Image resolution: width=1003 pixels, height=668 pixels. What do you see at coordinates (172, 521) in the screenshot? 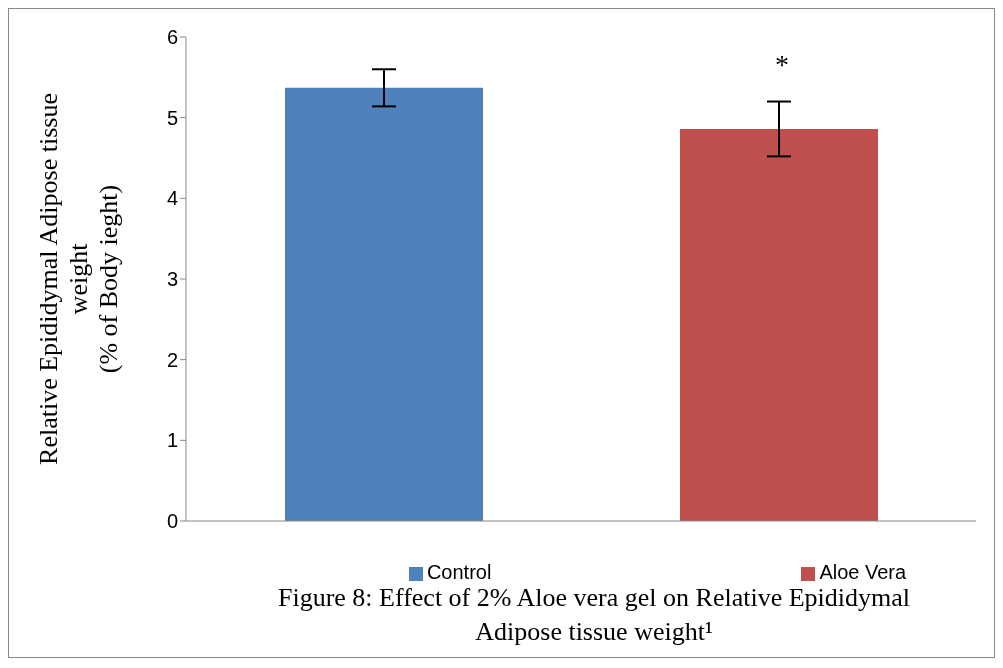
I see `y-tick-label: 0` at bounding box center [172, 521].